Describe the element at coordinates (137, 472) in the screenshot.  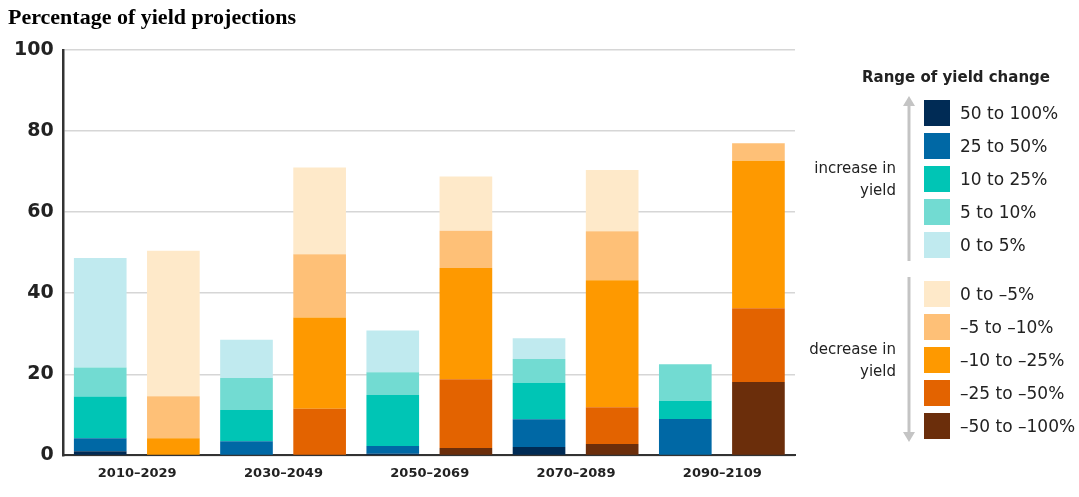
I see `x-tick-label: 2010–2029` at that location.